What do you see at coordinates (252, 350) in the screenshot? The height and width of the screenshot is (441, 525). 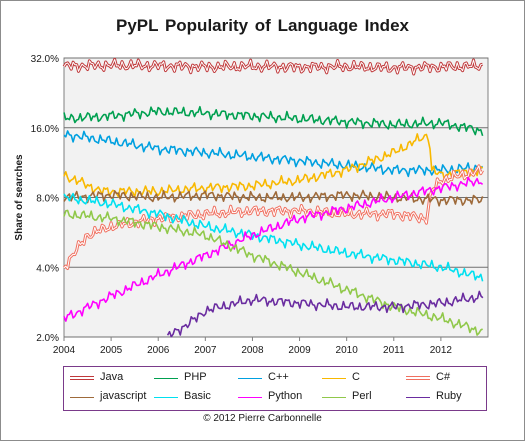 I see `x-tick-label: 2008` at bounding box center [252, 350].